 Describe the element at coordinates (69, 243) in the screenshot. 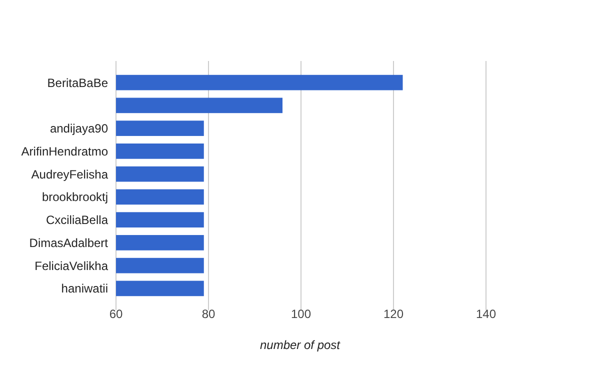

I see `y-tick-label: DimasAdalbert` at that location.